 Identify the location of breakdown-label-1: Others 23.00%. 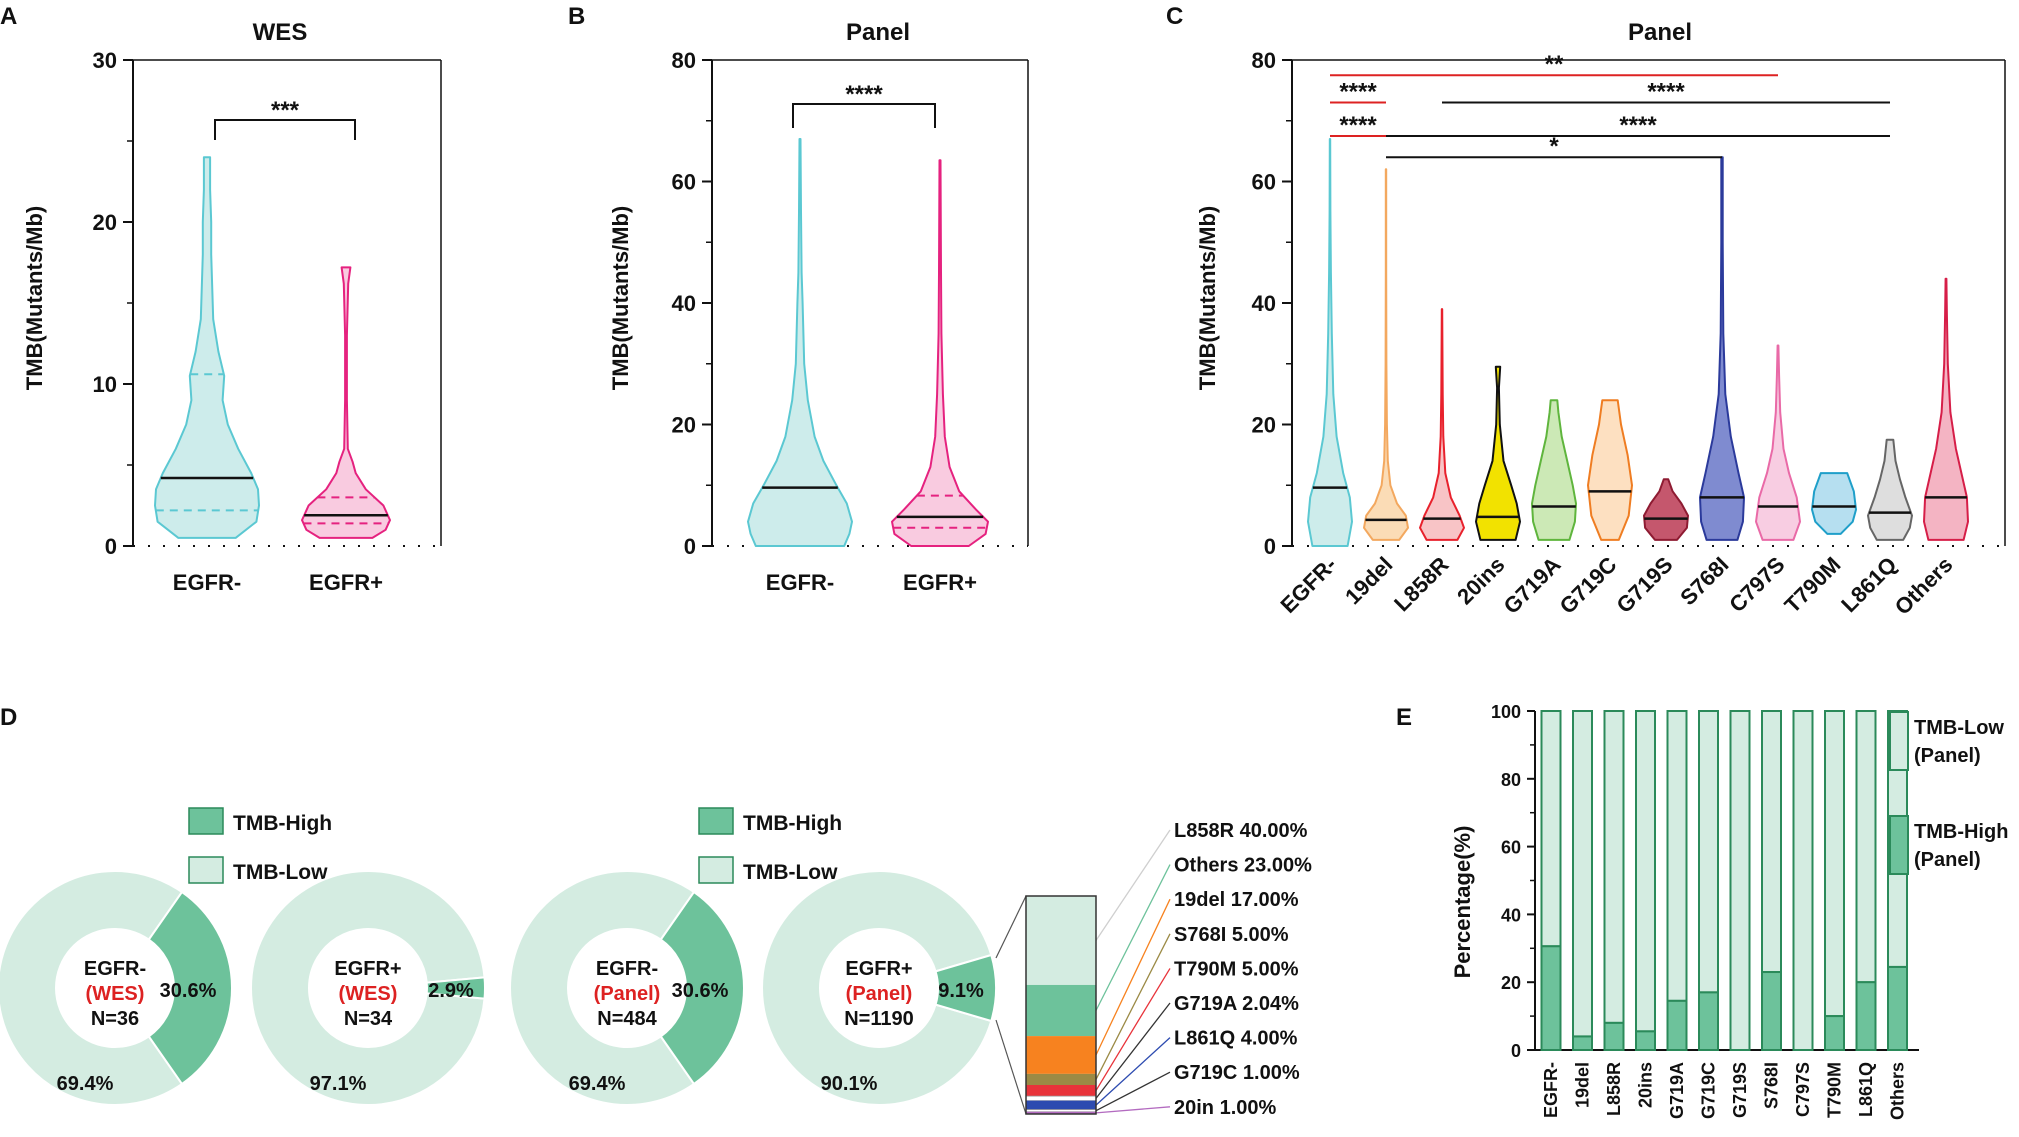
(1243, 866).